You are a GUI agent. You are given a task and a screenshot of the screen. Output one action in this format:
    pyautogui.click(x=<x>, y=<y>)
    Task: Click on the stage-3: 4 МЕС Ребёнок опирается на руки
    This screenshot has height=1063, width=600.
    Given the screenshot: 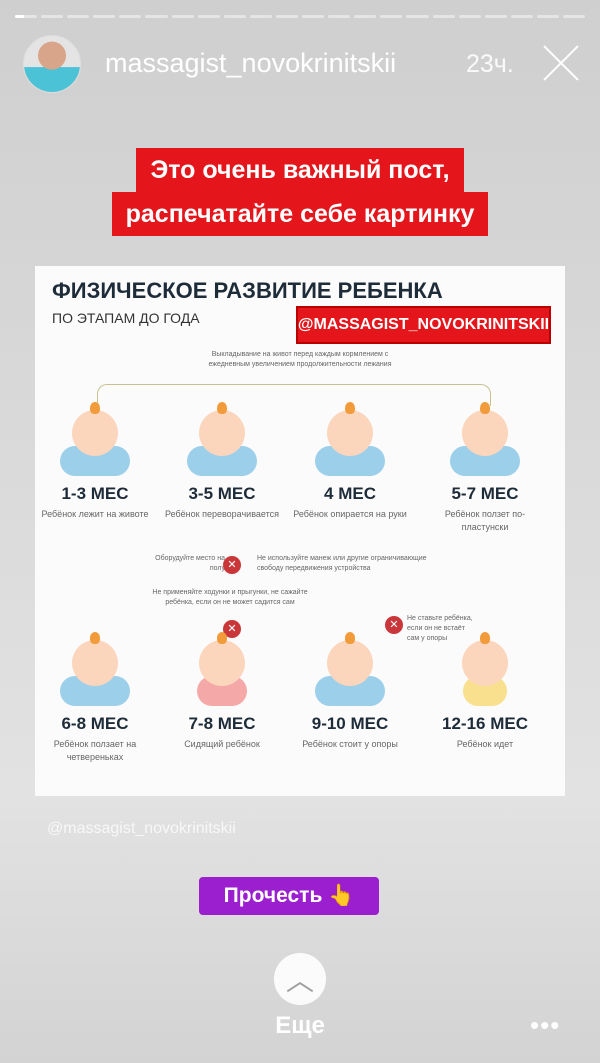 What is the action you would take?
    pyautogui.click(x=350, y=461)
    